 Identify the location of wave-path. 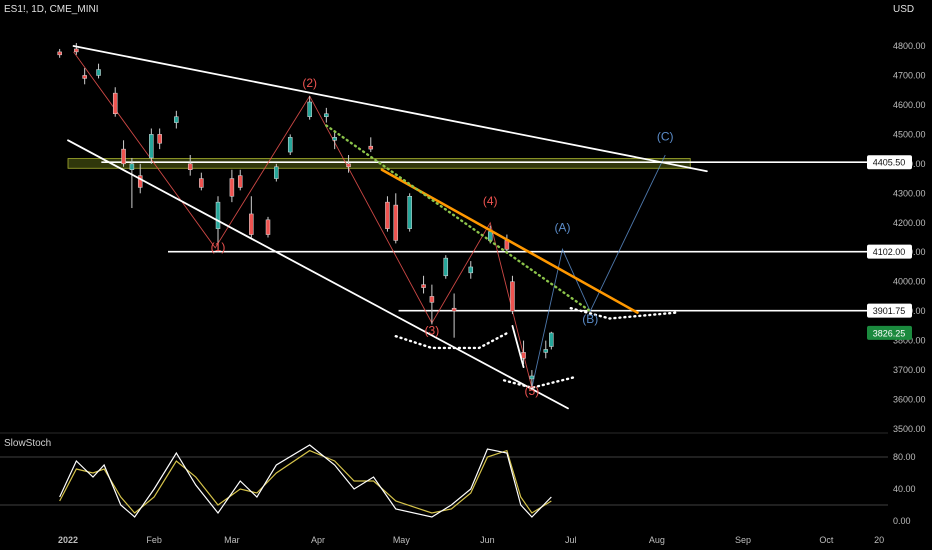
(598, 271).